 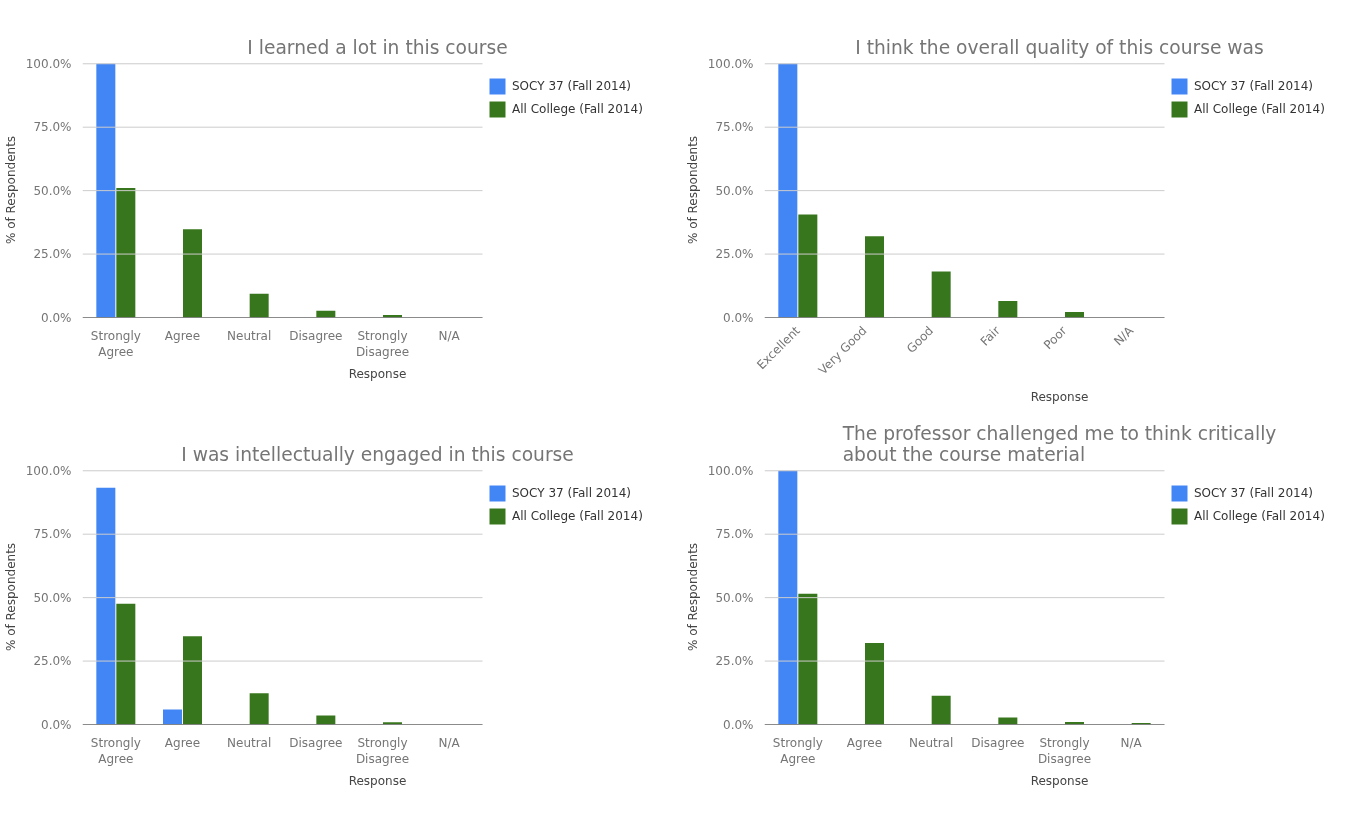 I want to click on chart-title: I think the overall quality of this course was, so click(x=1059, y=47).